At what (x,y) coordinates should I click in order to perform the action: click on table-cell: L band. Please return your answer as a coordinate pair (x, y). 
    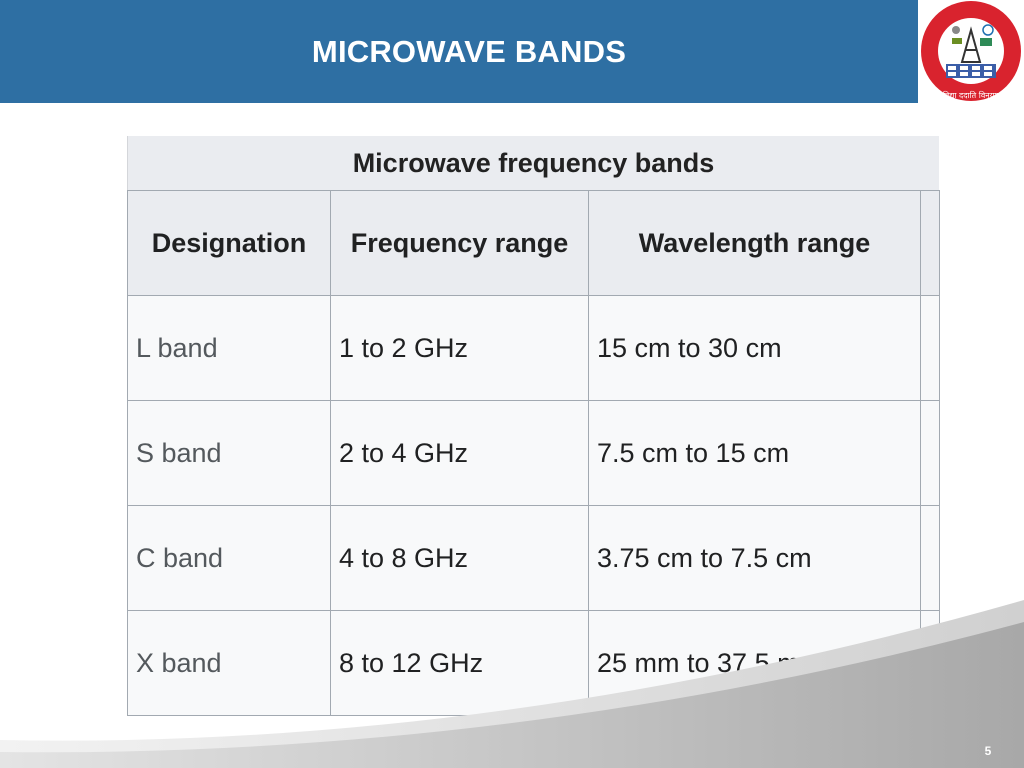
    Looking at the image, I should click on (229, 348).